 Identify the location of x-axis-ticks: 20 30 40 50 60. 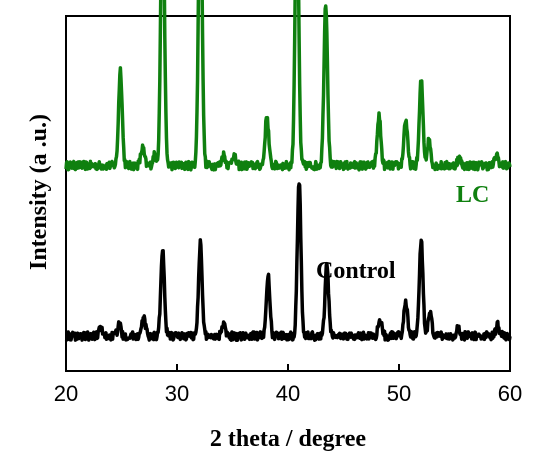
(288, 385).